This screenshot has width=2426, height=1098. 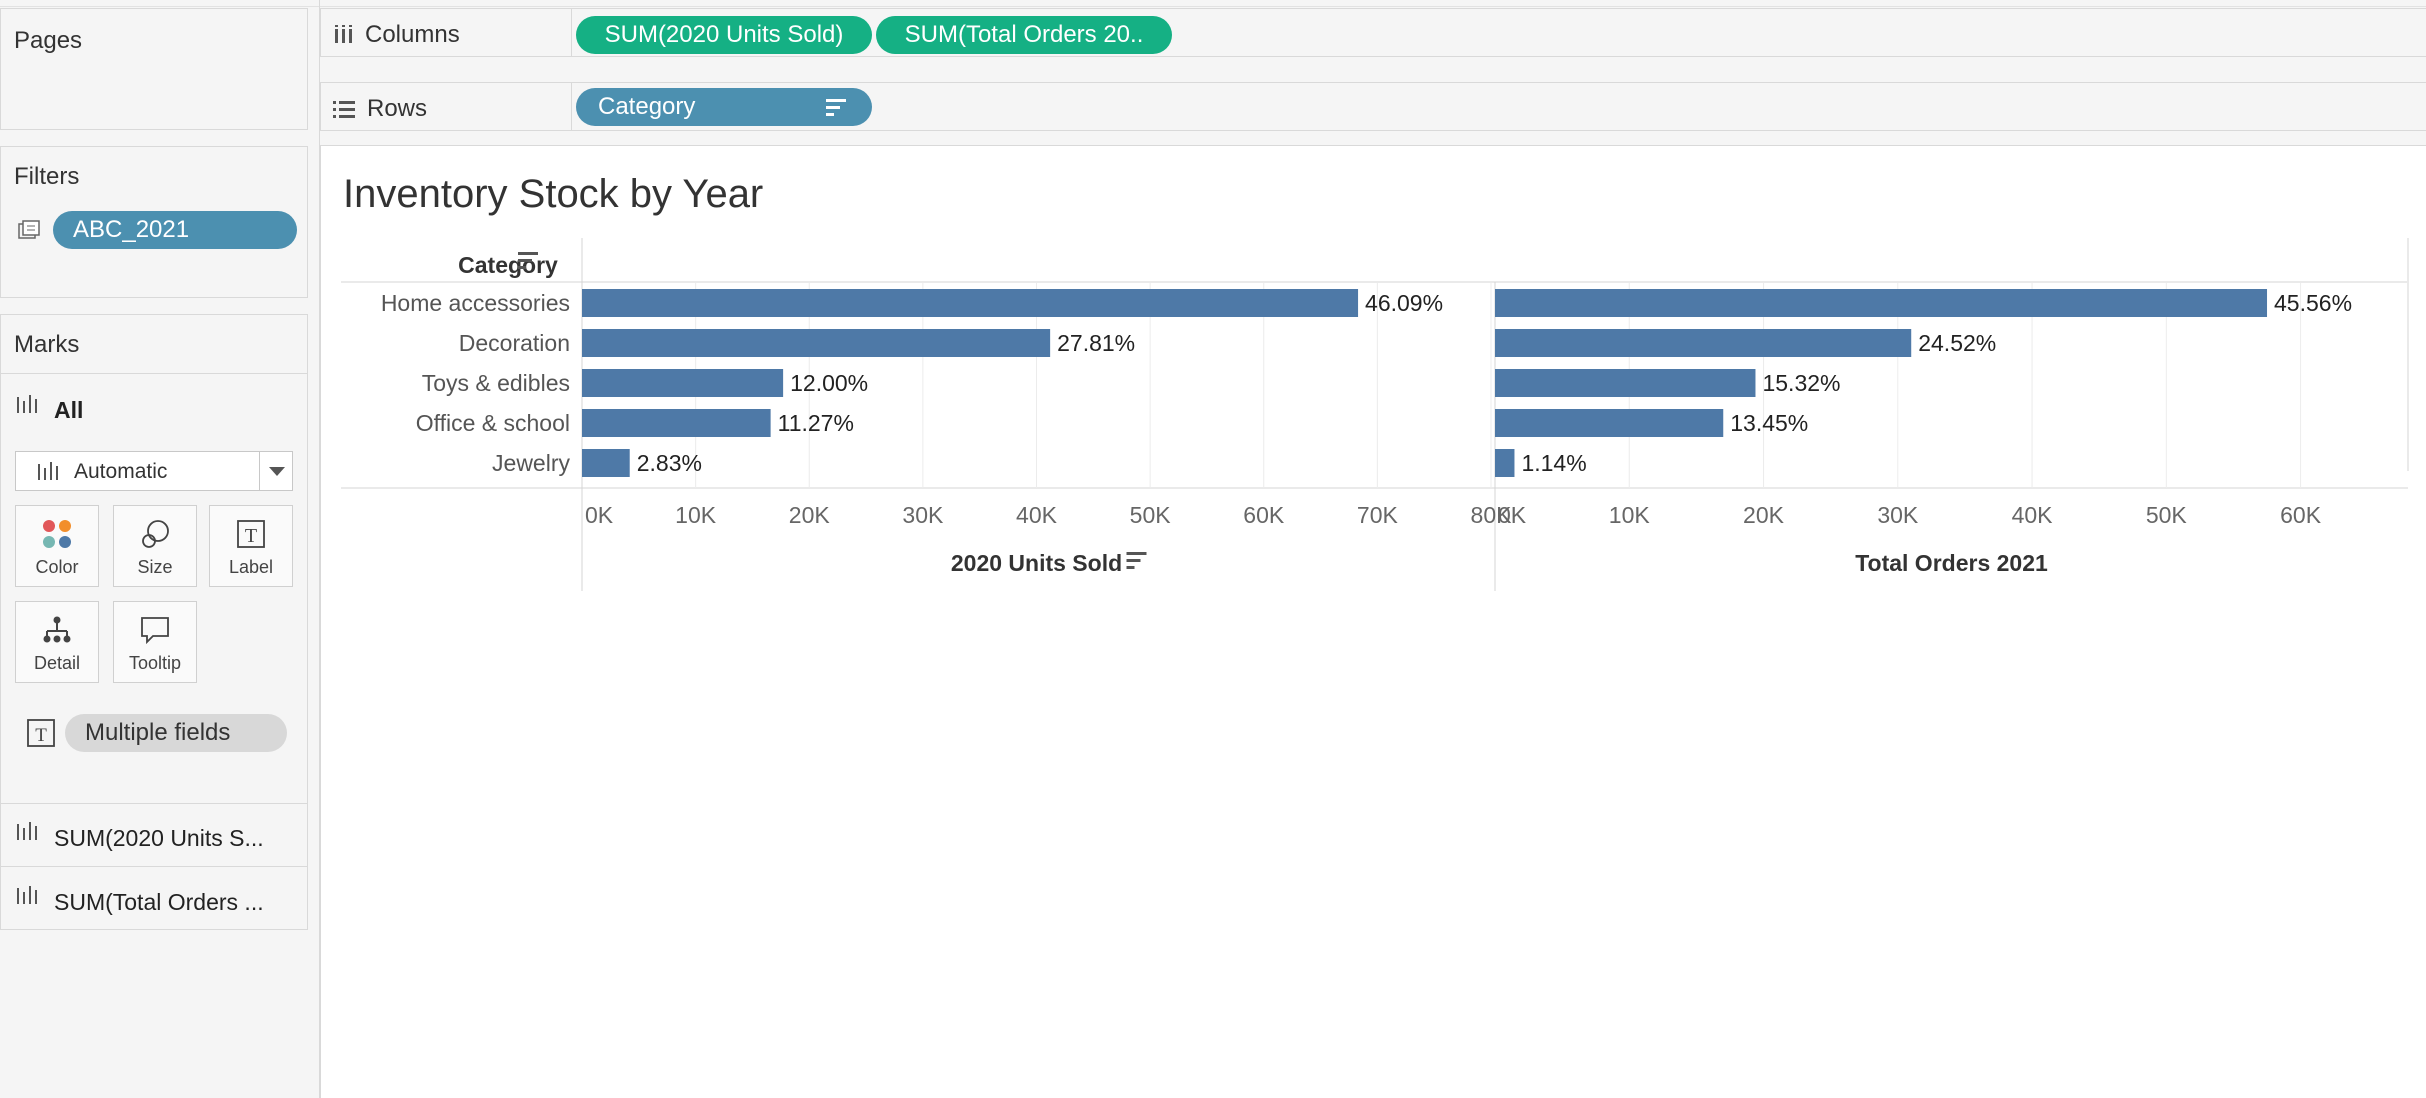 I want to click on filter-field-icon, so click(x=29, y=229).